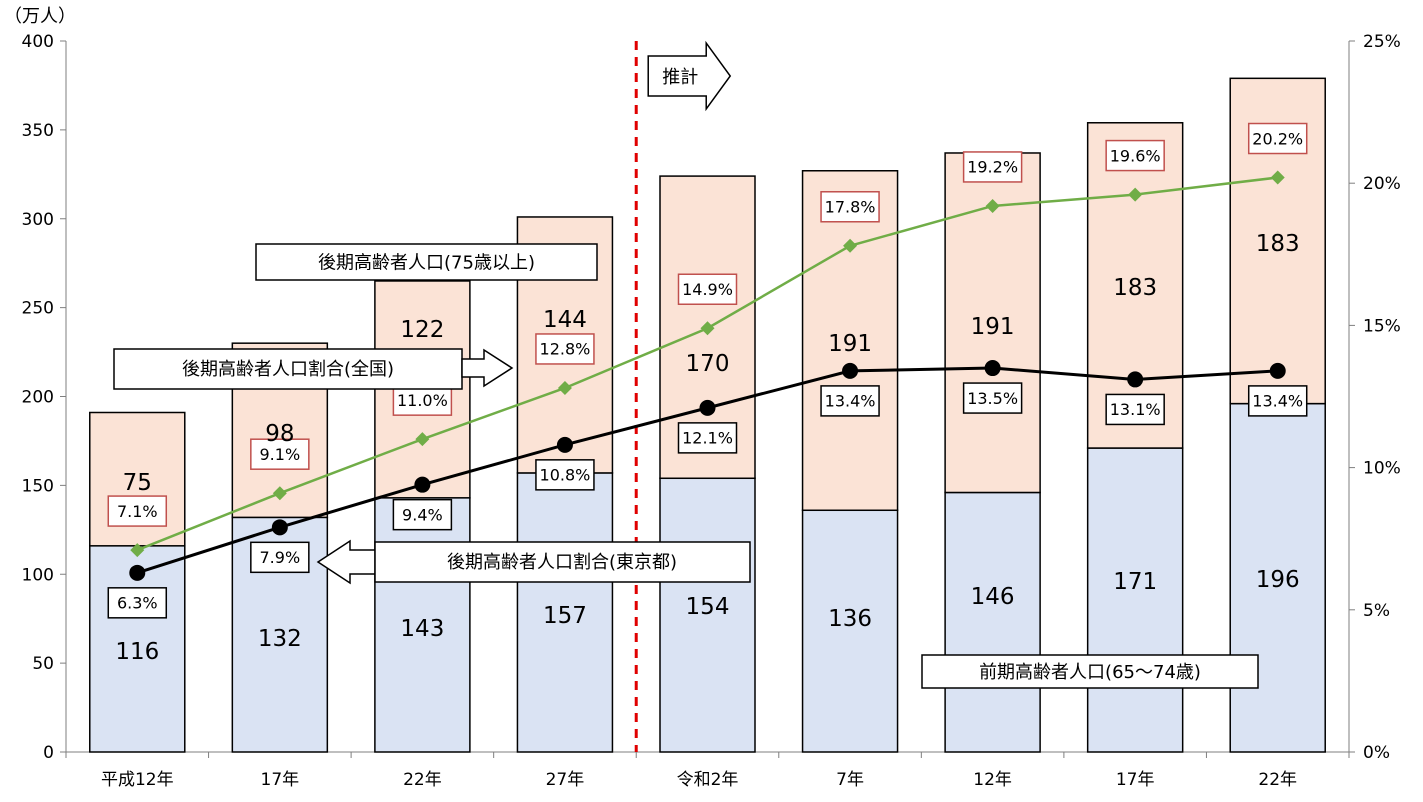 The width and height of the screenshot is (1423, 802). I want to click on bar-upper-value-label: 98, so click(279, 434).